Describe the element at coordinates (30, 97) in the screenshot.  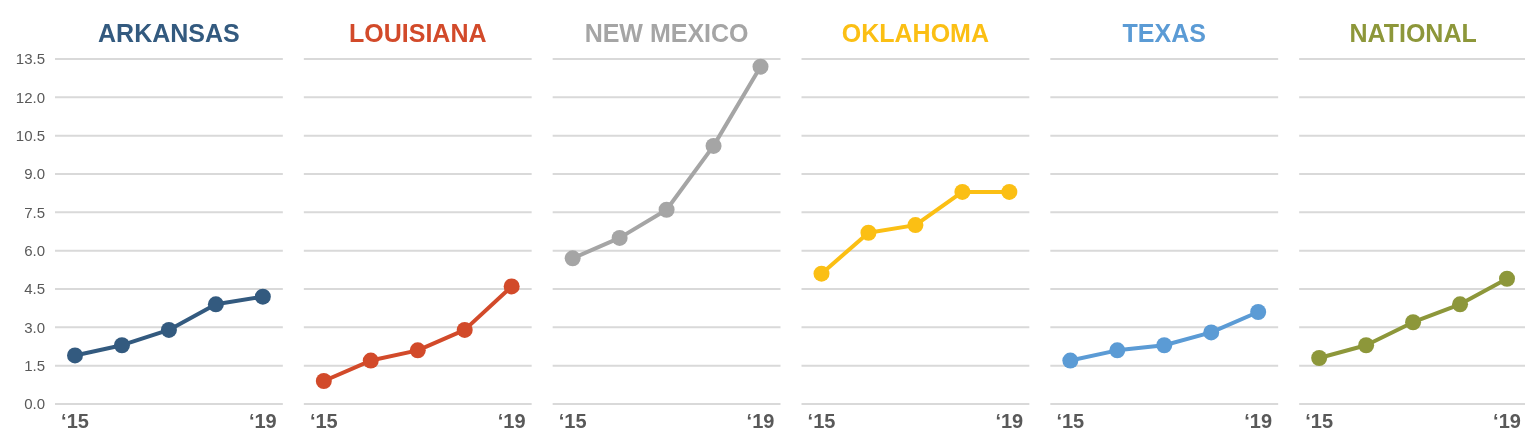
I see `y-tick-label: 12.0` at that location.